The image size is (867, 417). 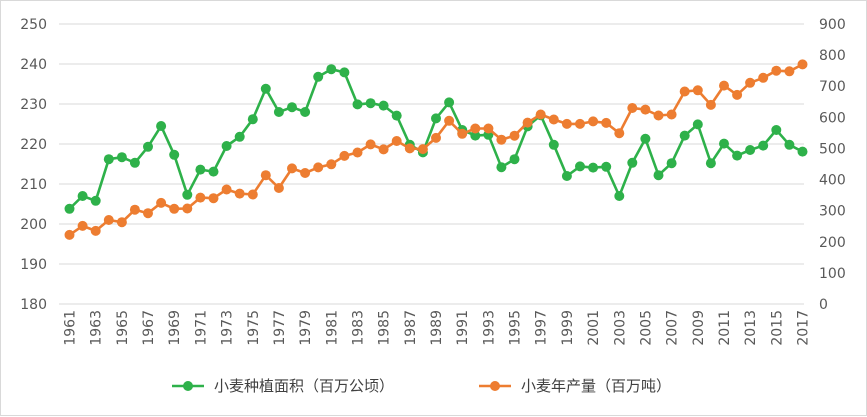 What do you see at coordinates (421, 386) in the screenshot?
I see `legend: 小麦种植面积（百万公顷） 小麦年产量（百万吨）` at bounding box center [421, 386].